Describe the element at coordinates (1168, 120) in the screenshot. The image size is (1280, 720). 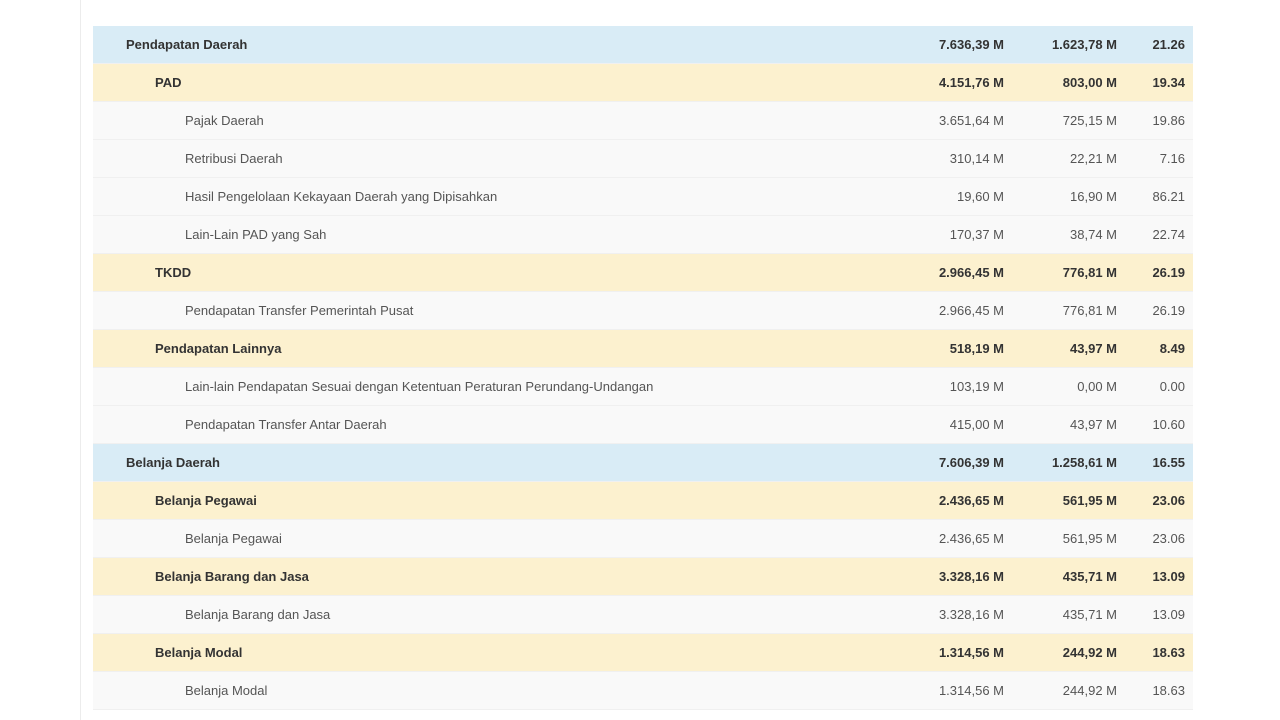
I see `percent-value: 19.86` at that location.